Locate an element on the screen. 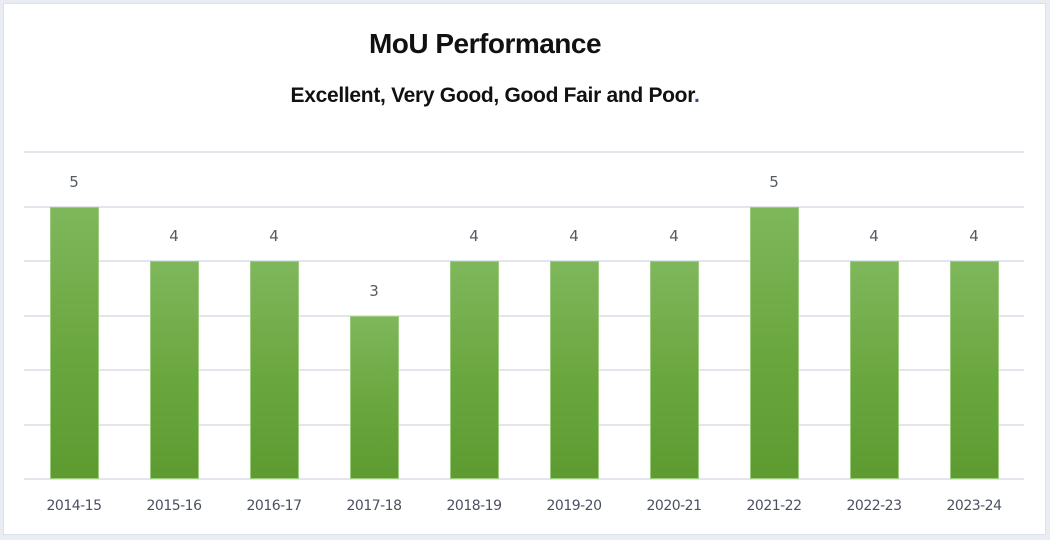 This screenshot has width=1050, height=540. x-axis-label: 2014-15 is located at coordinates (74, 506).